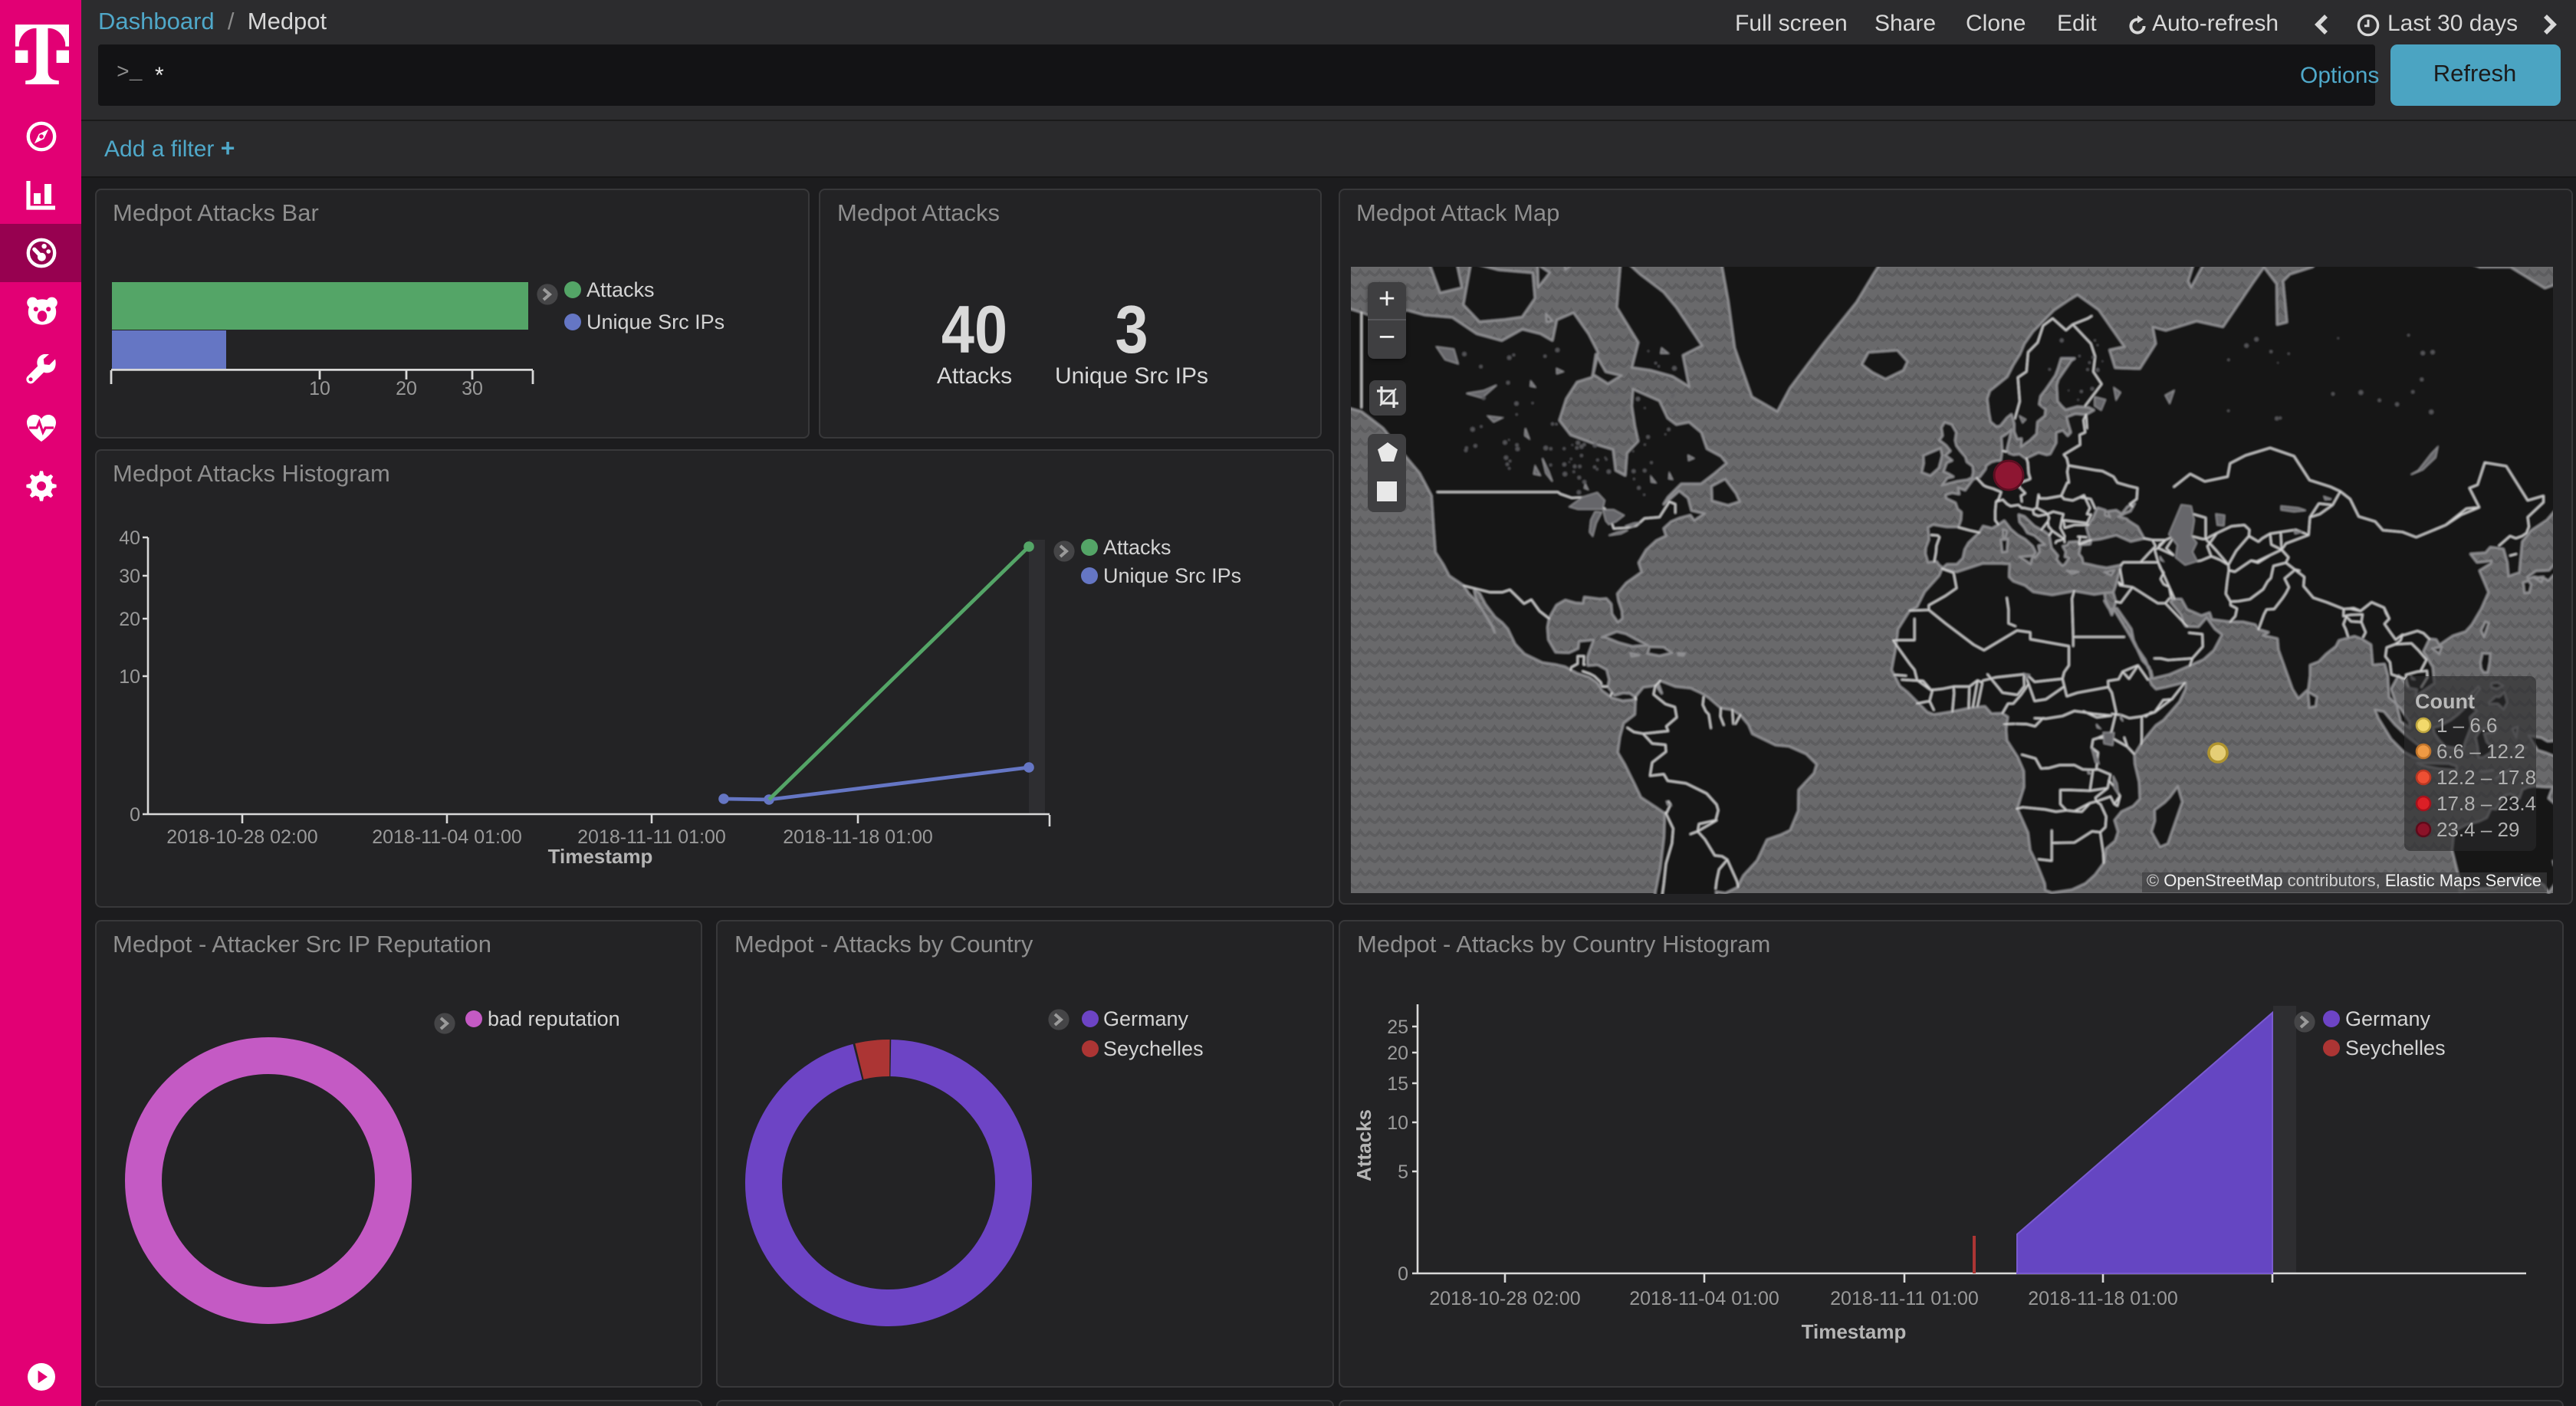 The image size is (2576, 1406). Describe the element at coordinates (2478, 830) in the screenshot. I see `svg-text: 23.4 – 29` at that location.